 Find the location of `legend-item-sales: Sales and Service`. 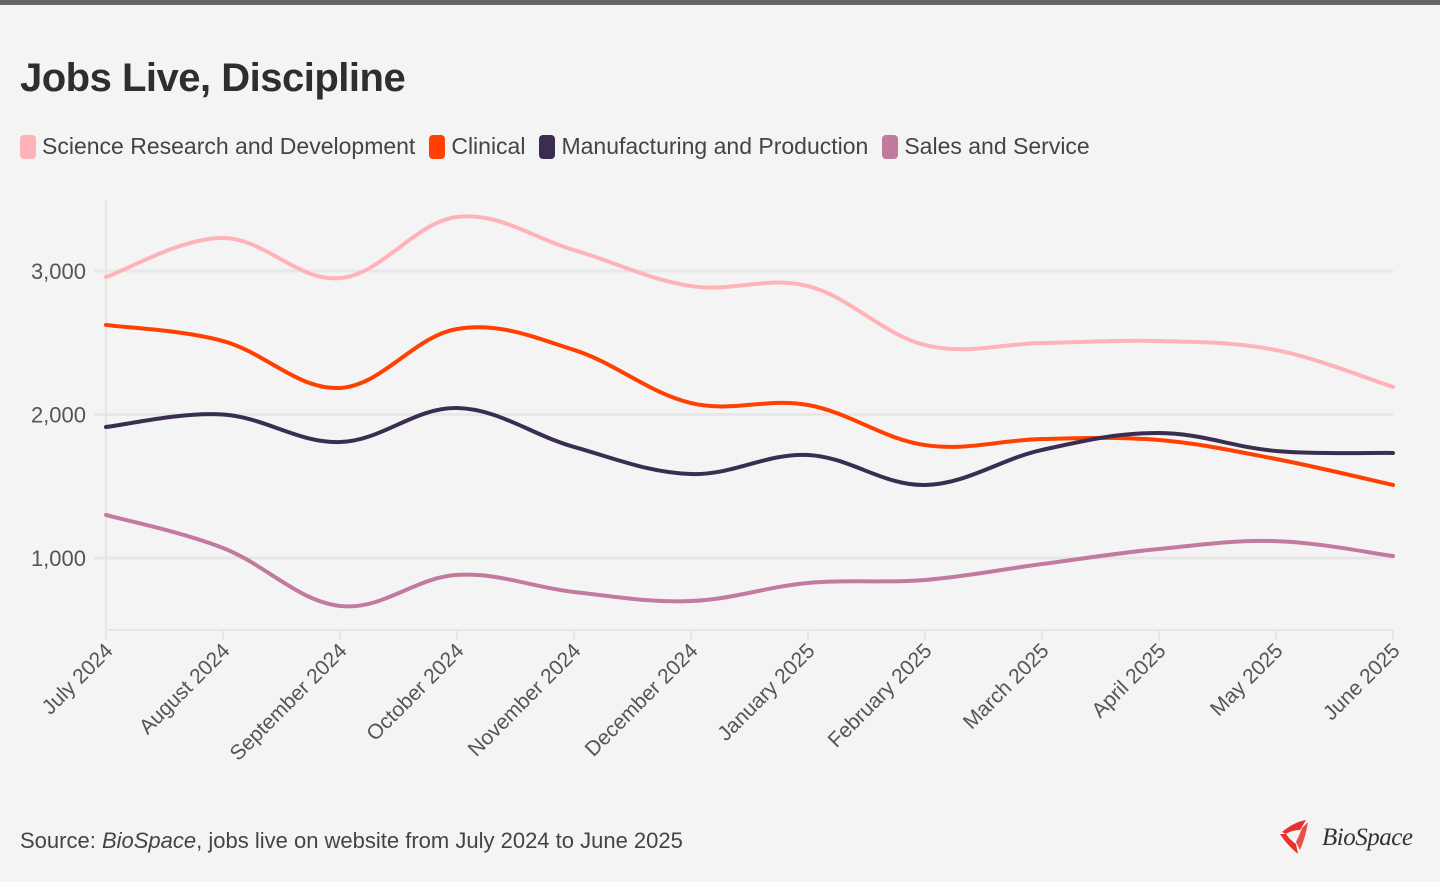

legend-item-sales: Sales and Service is located at coordinates (986, 146).